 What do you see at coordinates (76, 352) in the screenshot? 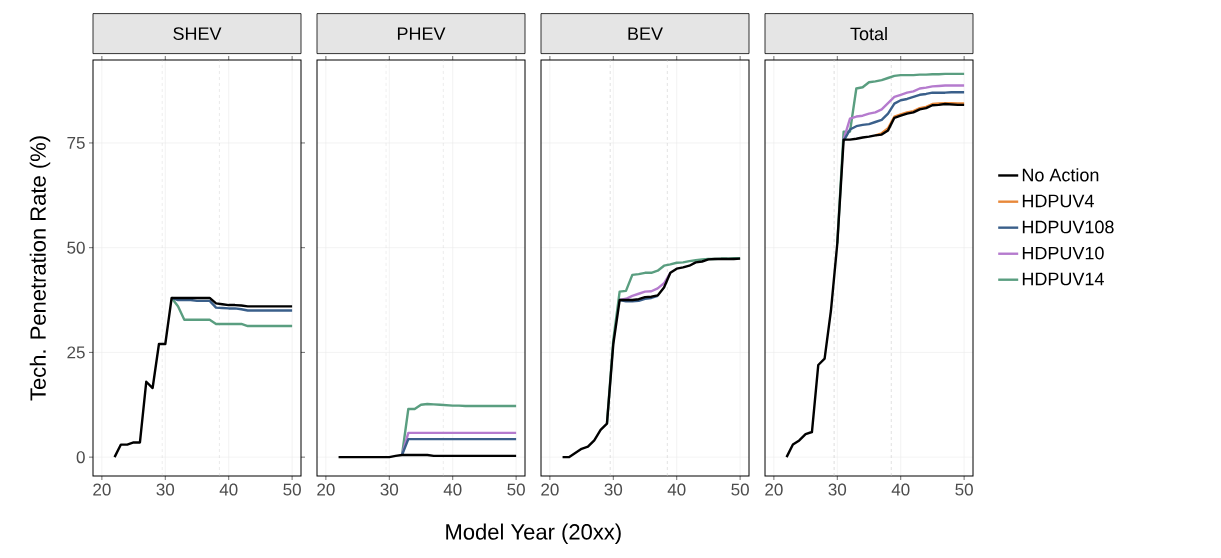
I see `y-tick-label: 25` at bounding box center [76, 352].